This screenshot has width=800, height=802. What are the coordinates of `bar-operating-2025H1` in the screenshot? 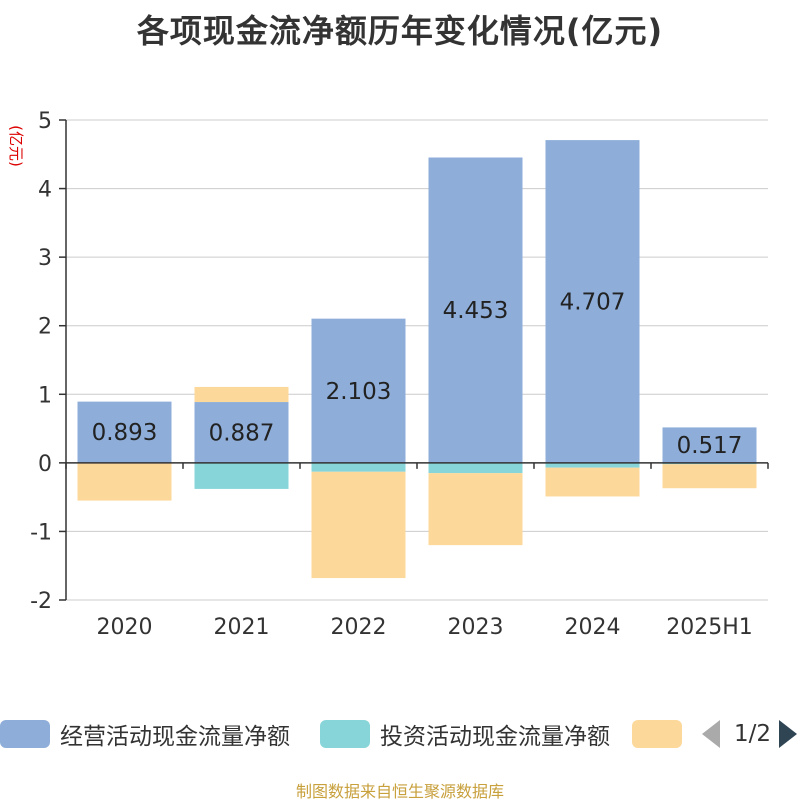 It's located at (709, 445).